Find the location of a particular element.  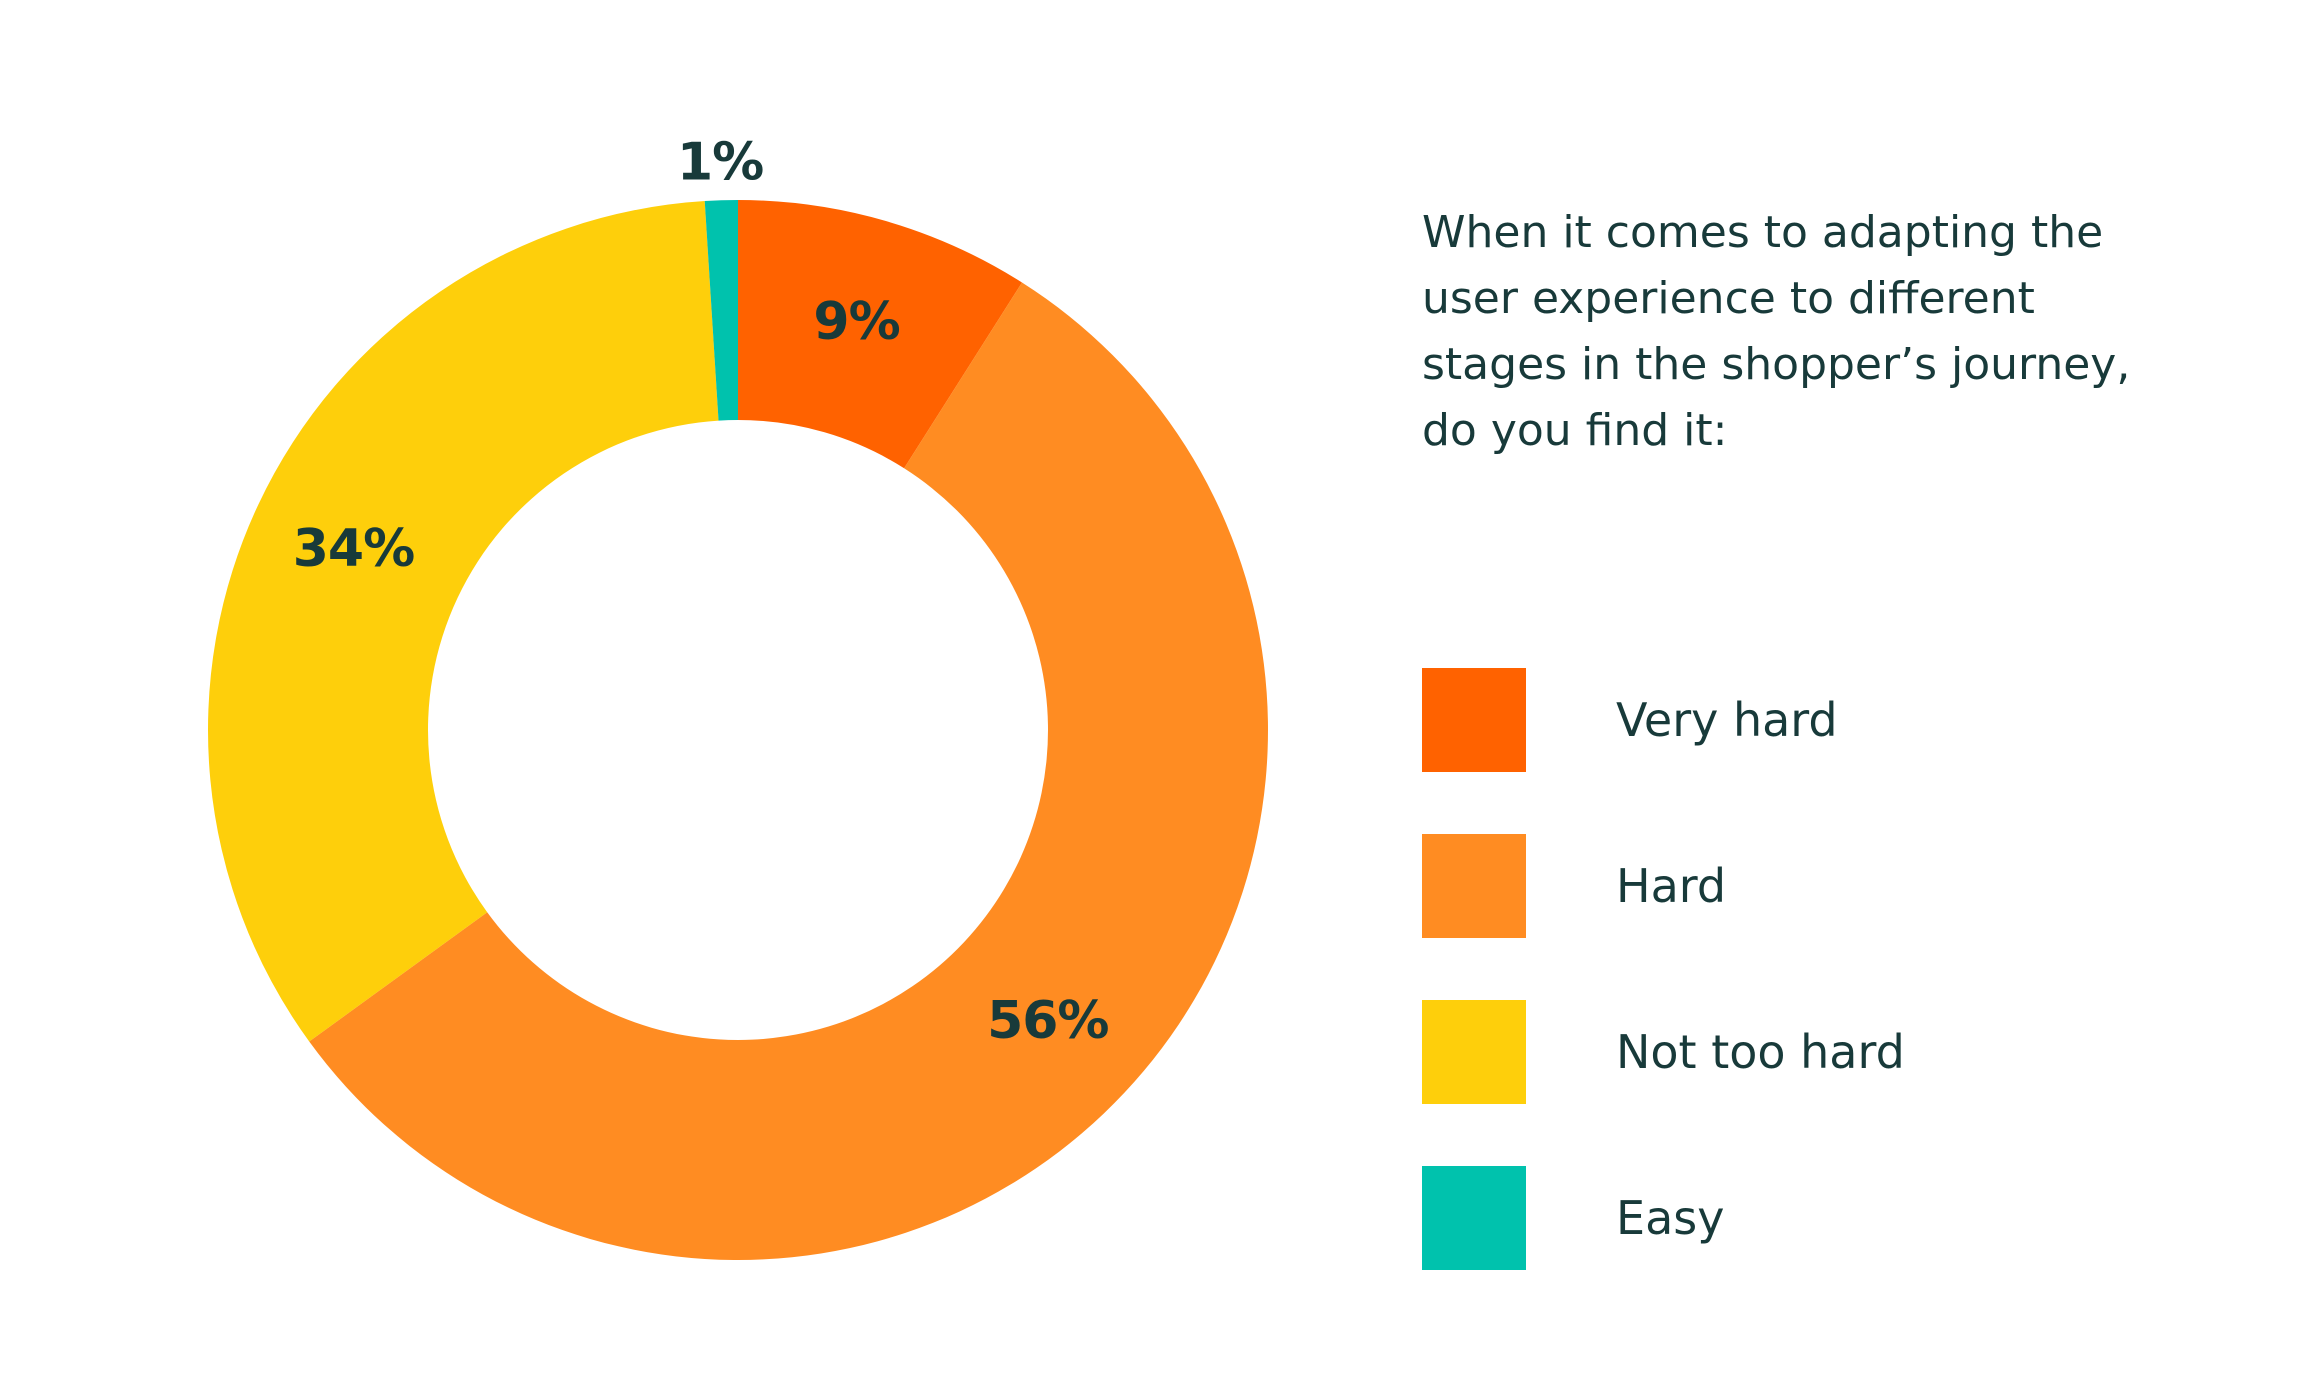

legend-label: Easy is located at coordinates (1670, 1218).